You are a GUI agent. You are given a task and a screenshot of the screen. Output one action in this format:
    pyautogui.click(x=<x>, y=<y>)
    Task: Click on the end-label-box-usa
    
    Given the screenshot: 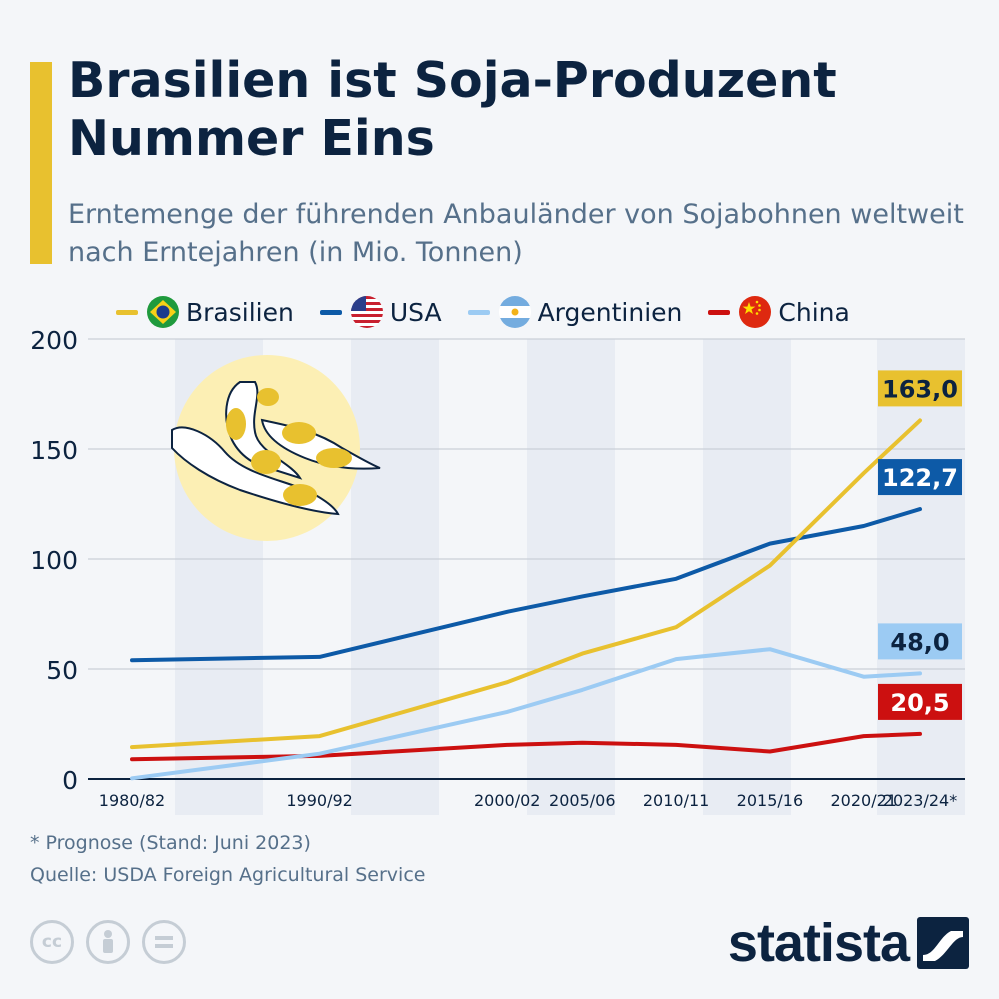 What is the action you would take?
    pyautogui.click(x=920, y=477)
    